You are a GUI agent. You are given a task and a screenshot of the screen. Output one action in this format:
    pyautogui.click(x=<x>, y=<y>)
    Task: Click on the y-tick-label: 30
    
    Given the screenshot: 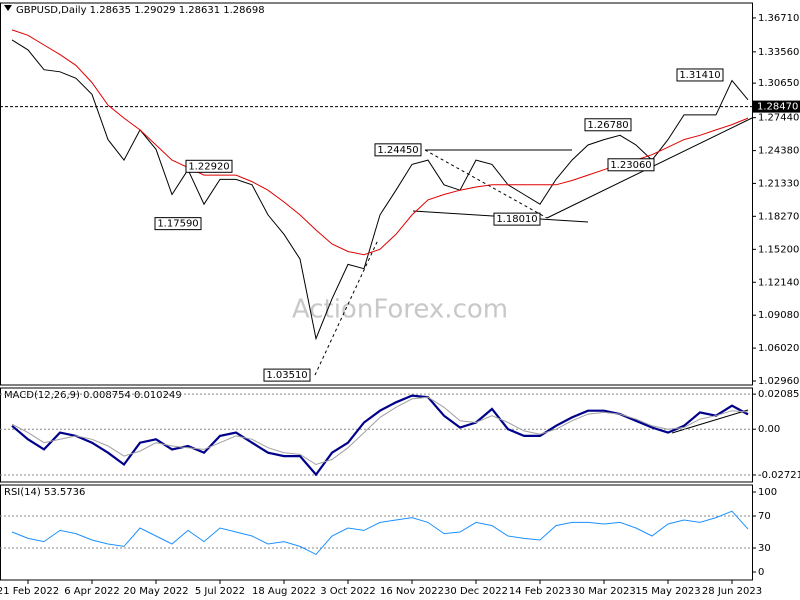 What is the action you would take?
    pyautogui.click(x=764, y=548)
    